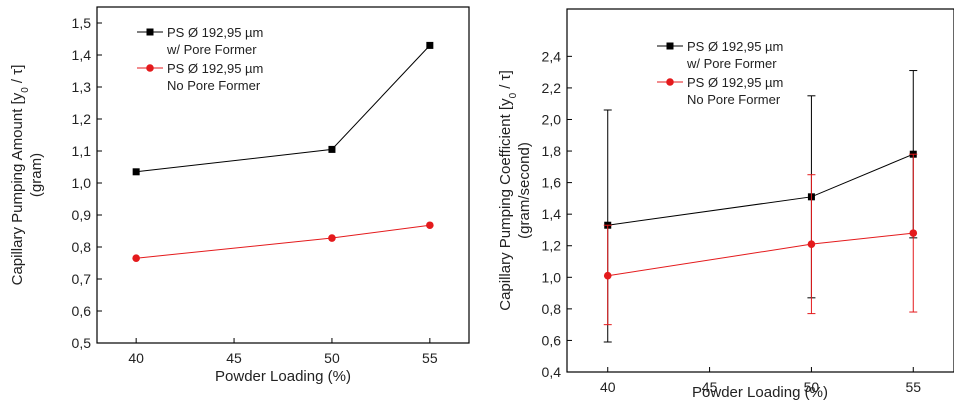 The image size is (954, 402). I want to click on y-tick-label: 0,4, so click(552, 372).